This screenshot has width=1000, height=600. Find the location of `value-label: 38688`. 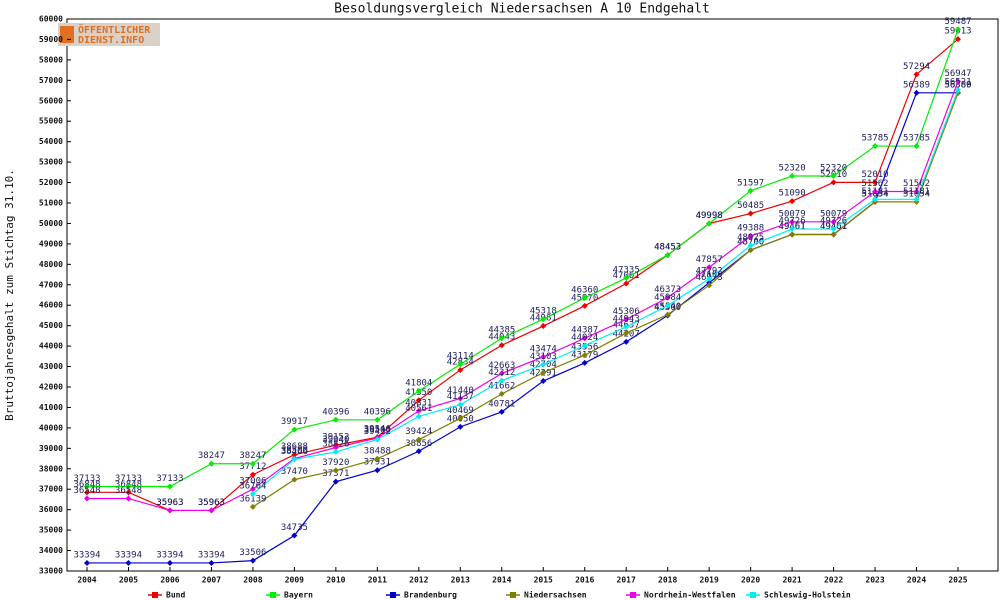

value-label: 38688 is located at coordinates (294, 447).